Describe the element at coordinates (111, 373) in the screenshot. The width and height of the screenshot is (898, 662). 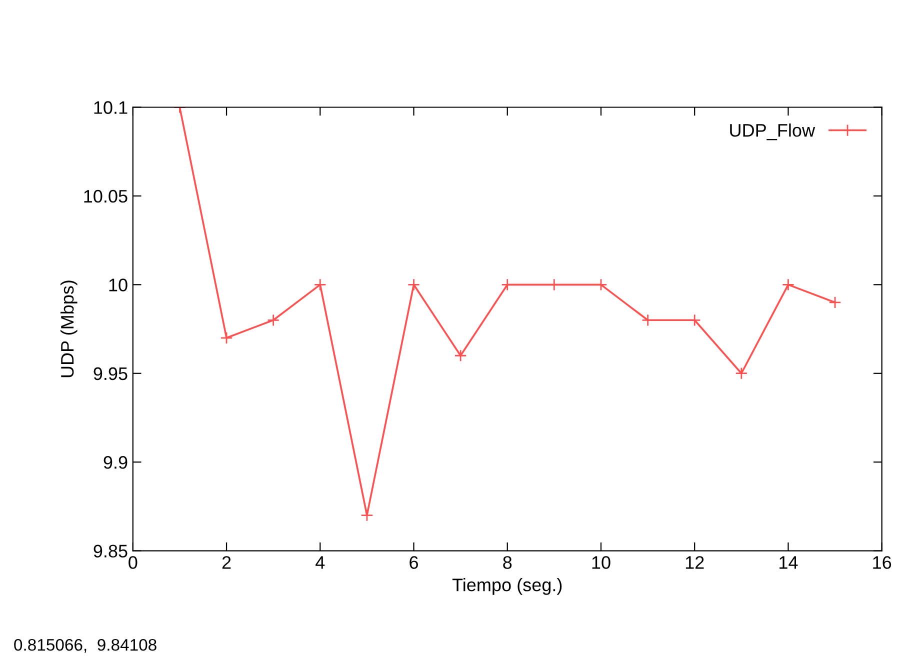
I see `y-tick-label: 9.95` at that location.